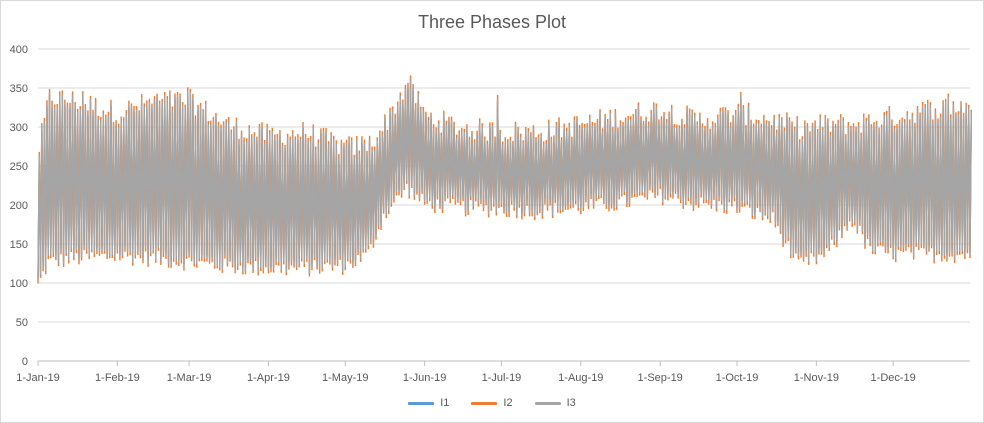 This screenshot has width=984, height=423. Describe the element at coordinates (445, 403) in the screenshot. I see `legend-label: I1` at that location.